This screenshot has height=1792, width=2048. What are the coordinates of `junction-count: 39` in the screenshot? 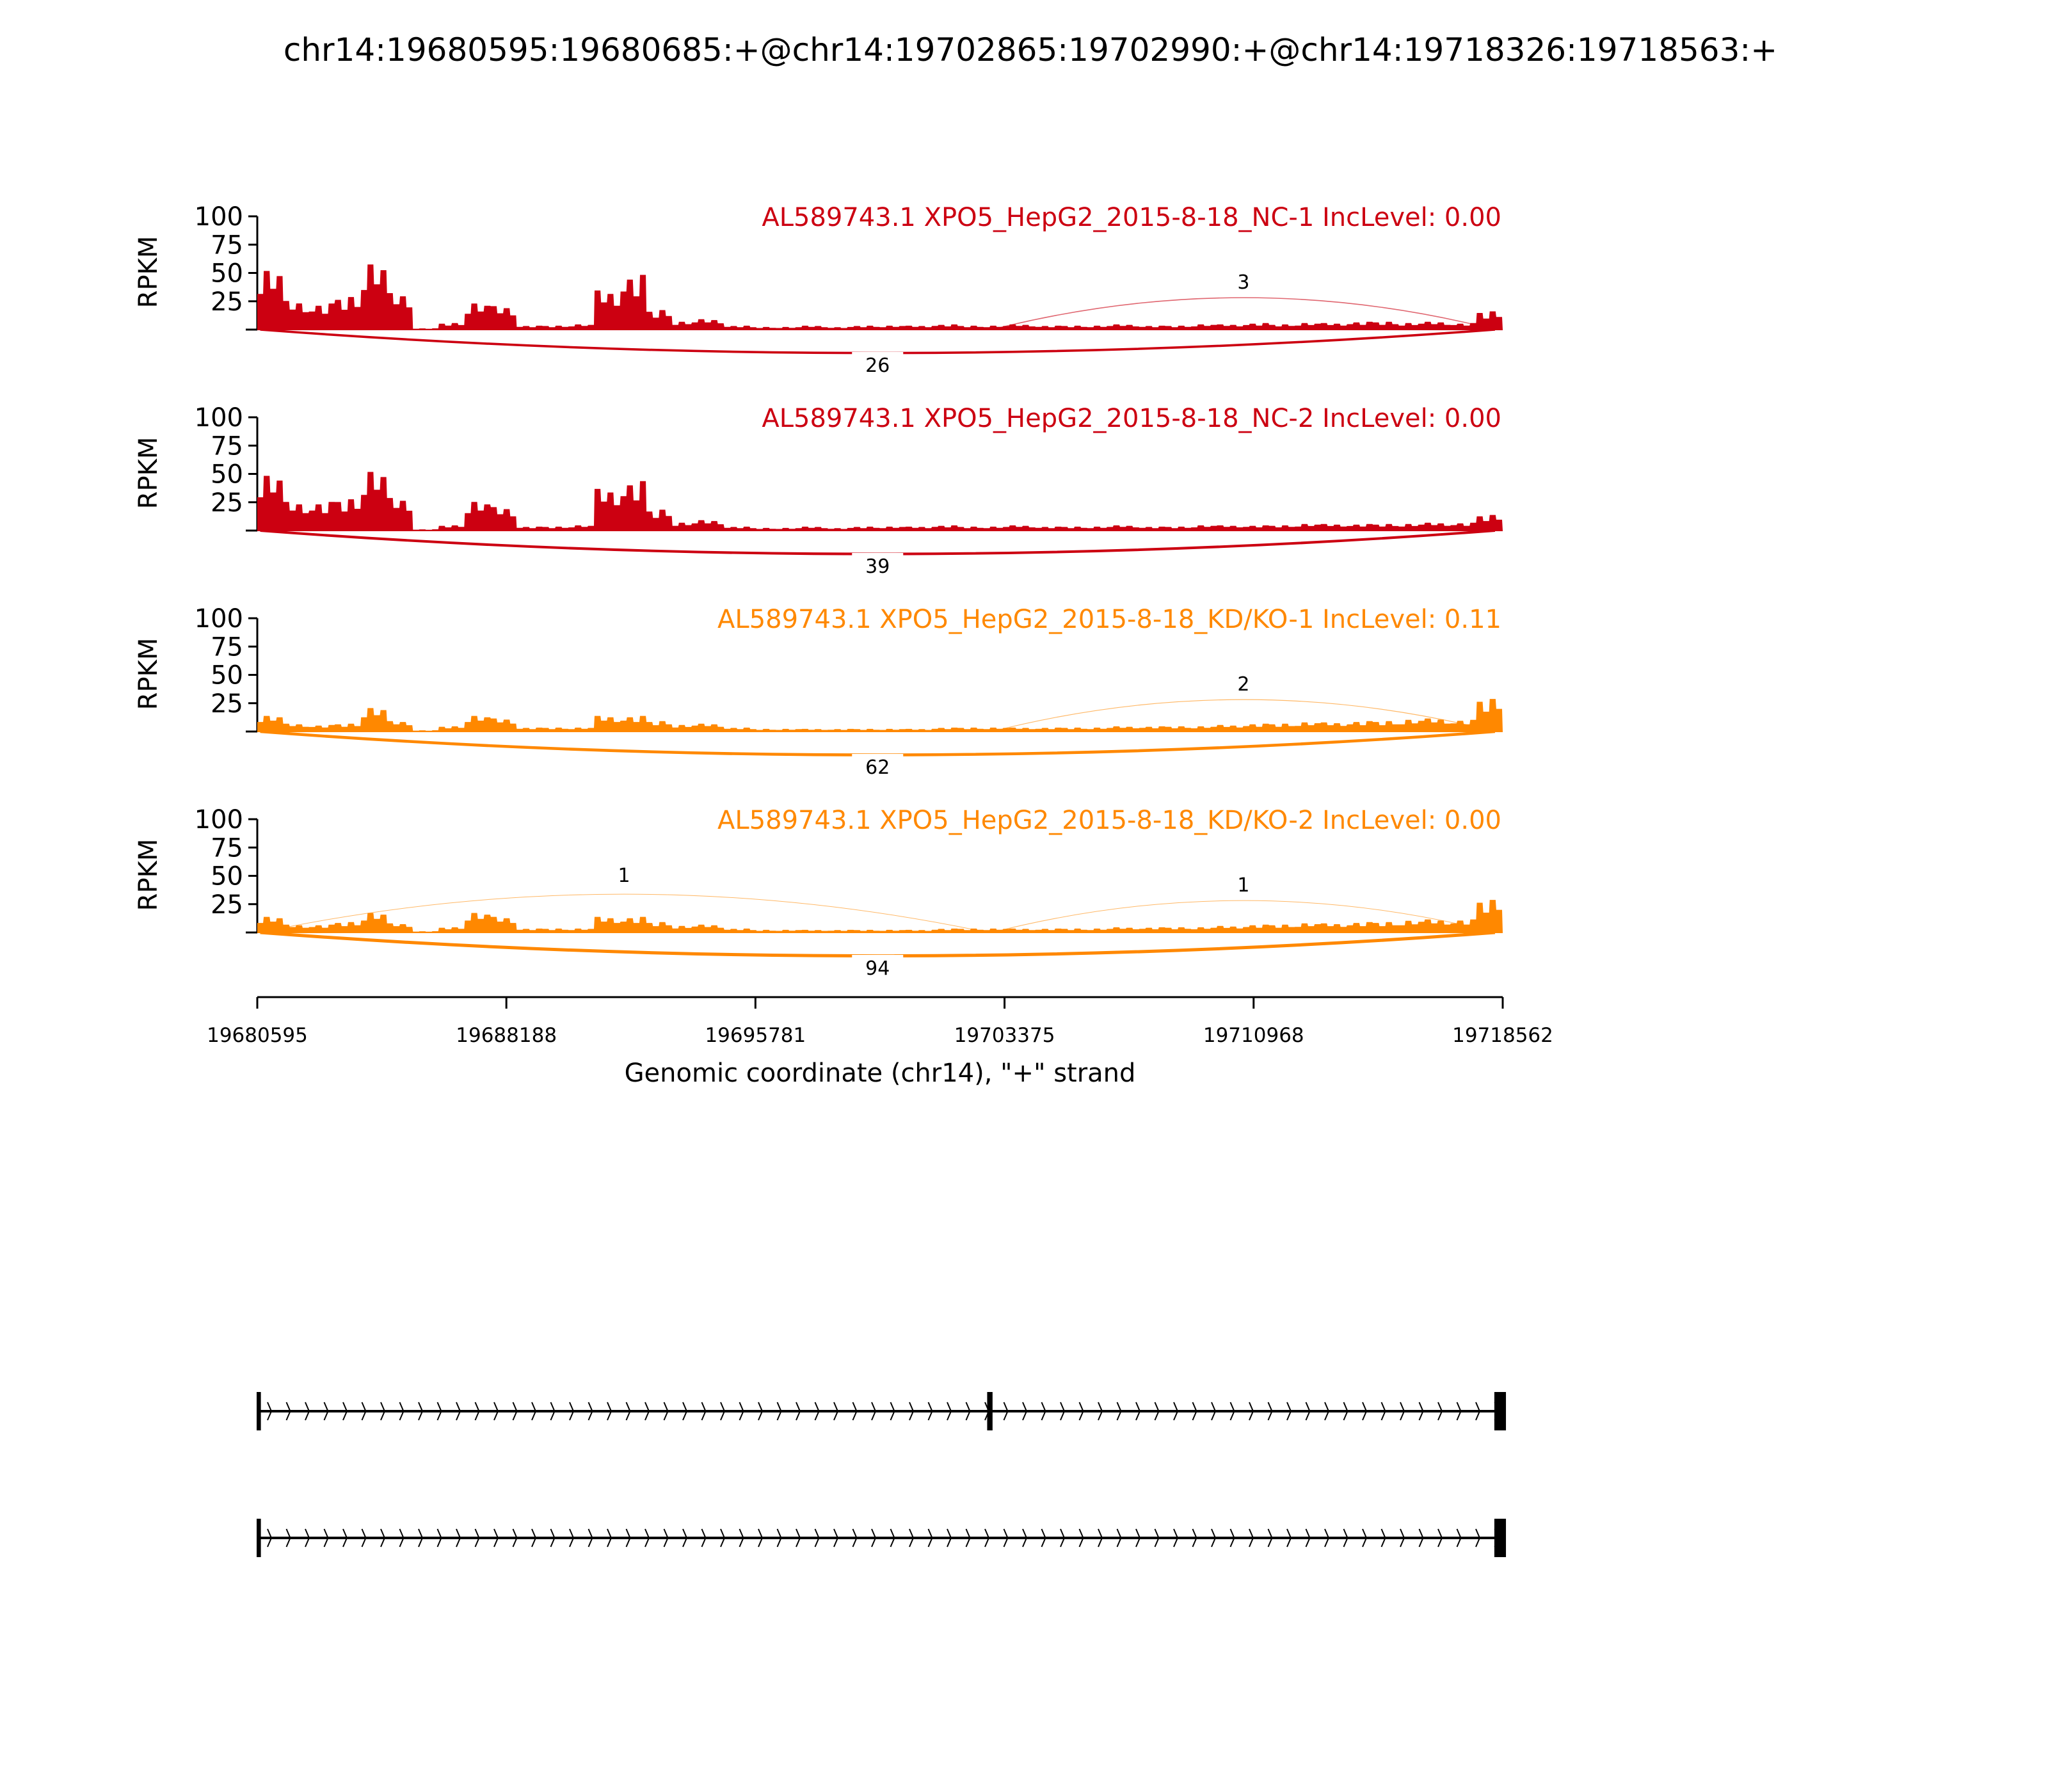 It's located at (877, 567).